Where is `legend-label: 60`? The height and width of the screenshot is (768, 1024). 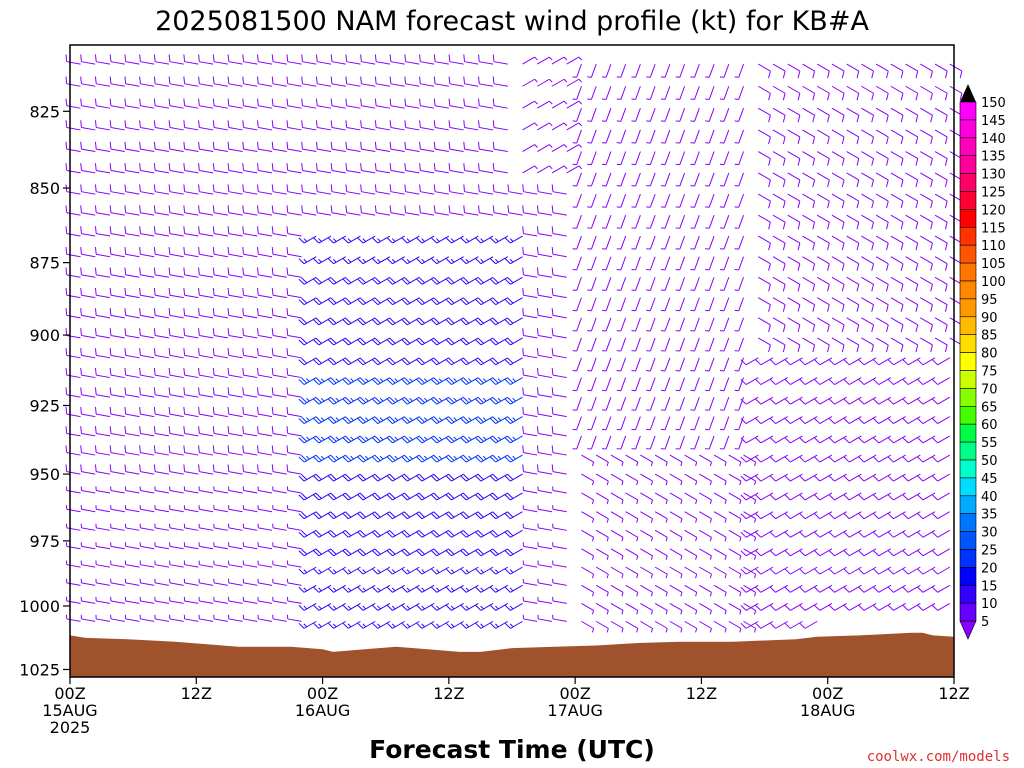 legend-label: 60 is located at coordinates (989, 425).